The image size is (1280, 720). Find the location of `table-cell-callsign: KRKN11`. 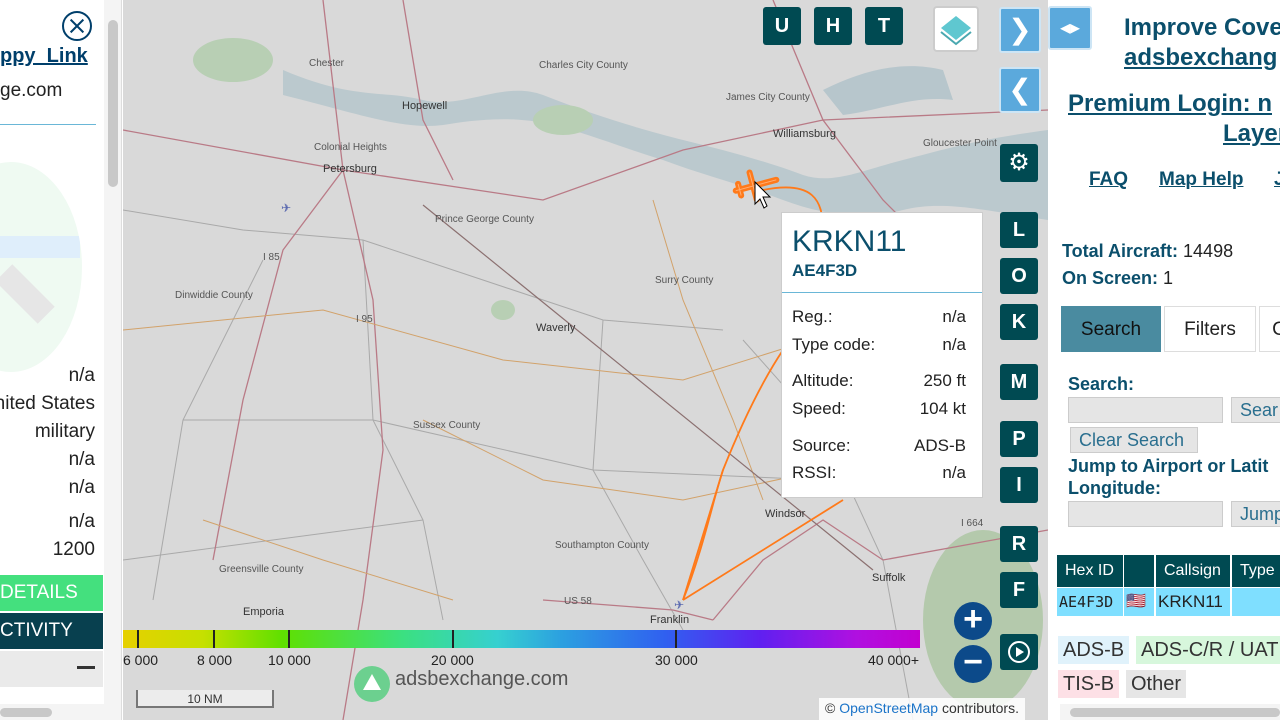

table-cell-callsign: KRKN11 is located at coordinates (1193, 602).